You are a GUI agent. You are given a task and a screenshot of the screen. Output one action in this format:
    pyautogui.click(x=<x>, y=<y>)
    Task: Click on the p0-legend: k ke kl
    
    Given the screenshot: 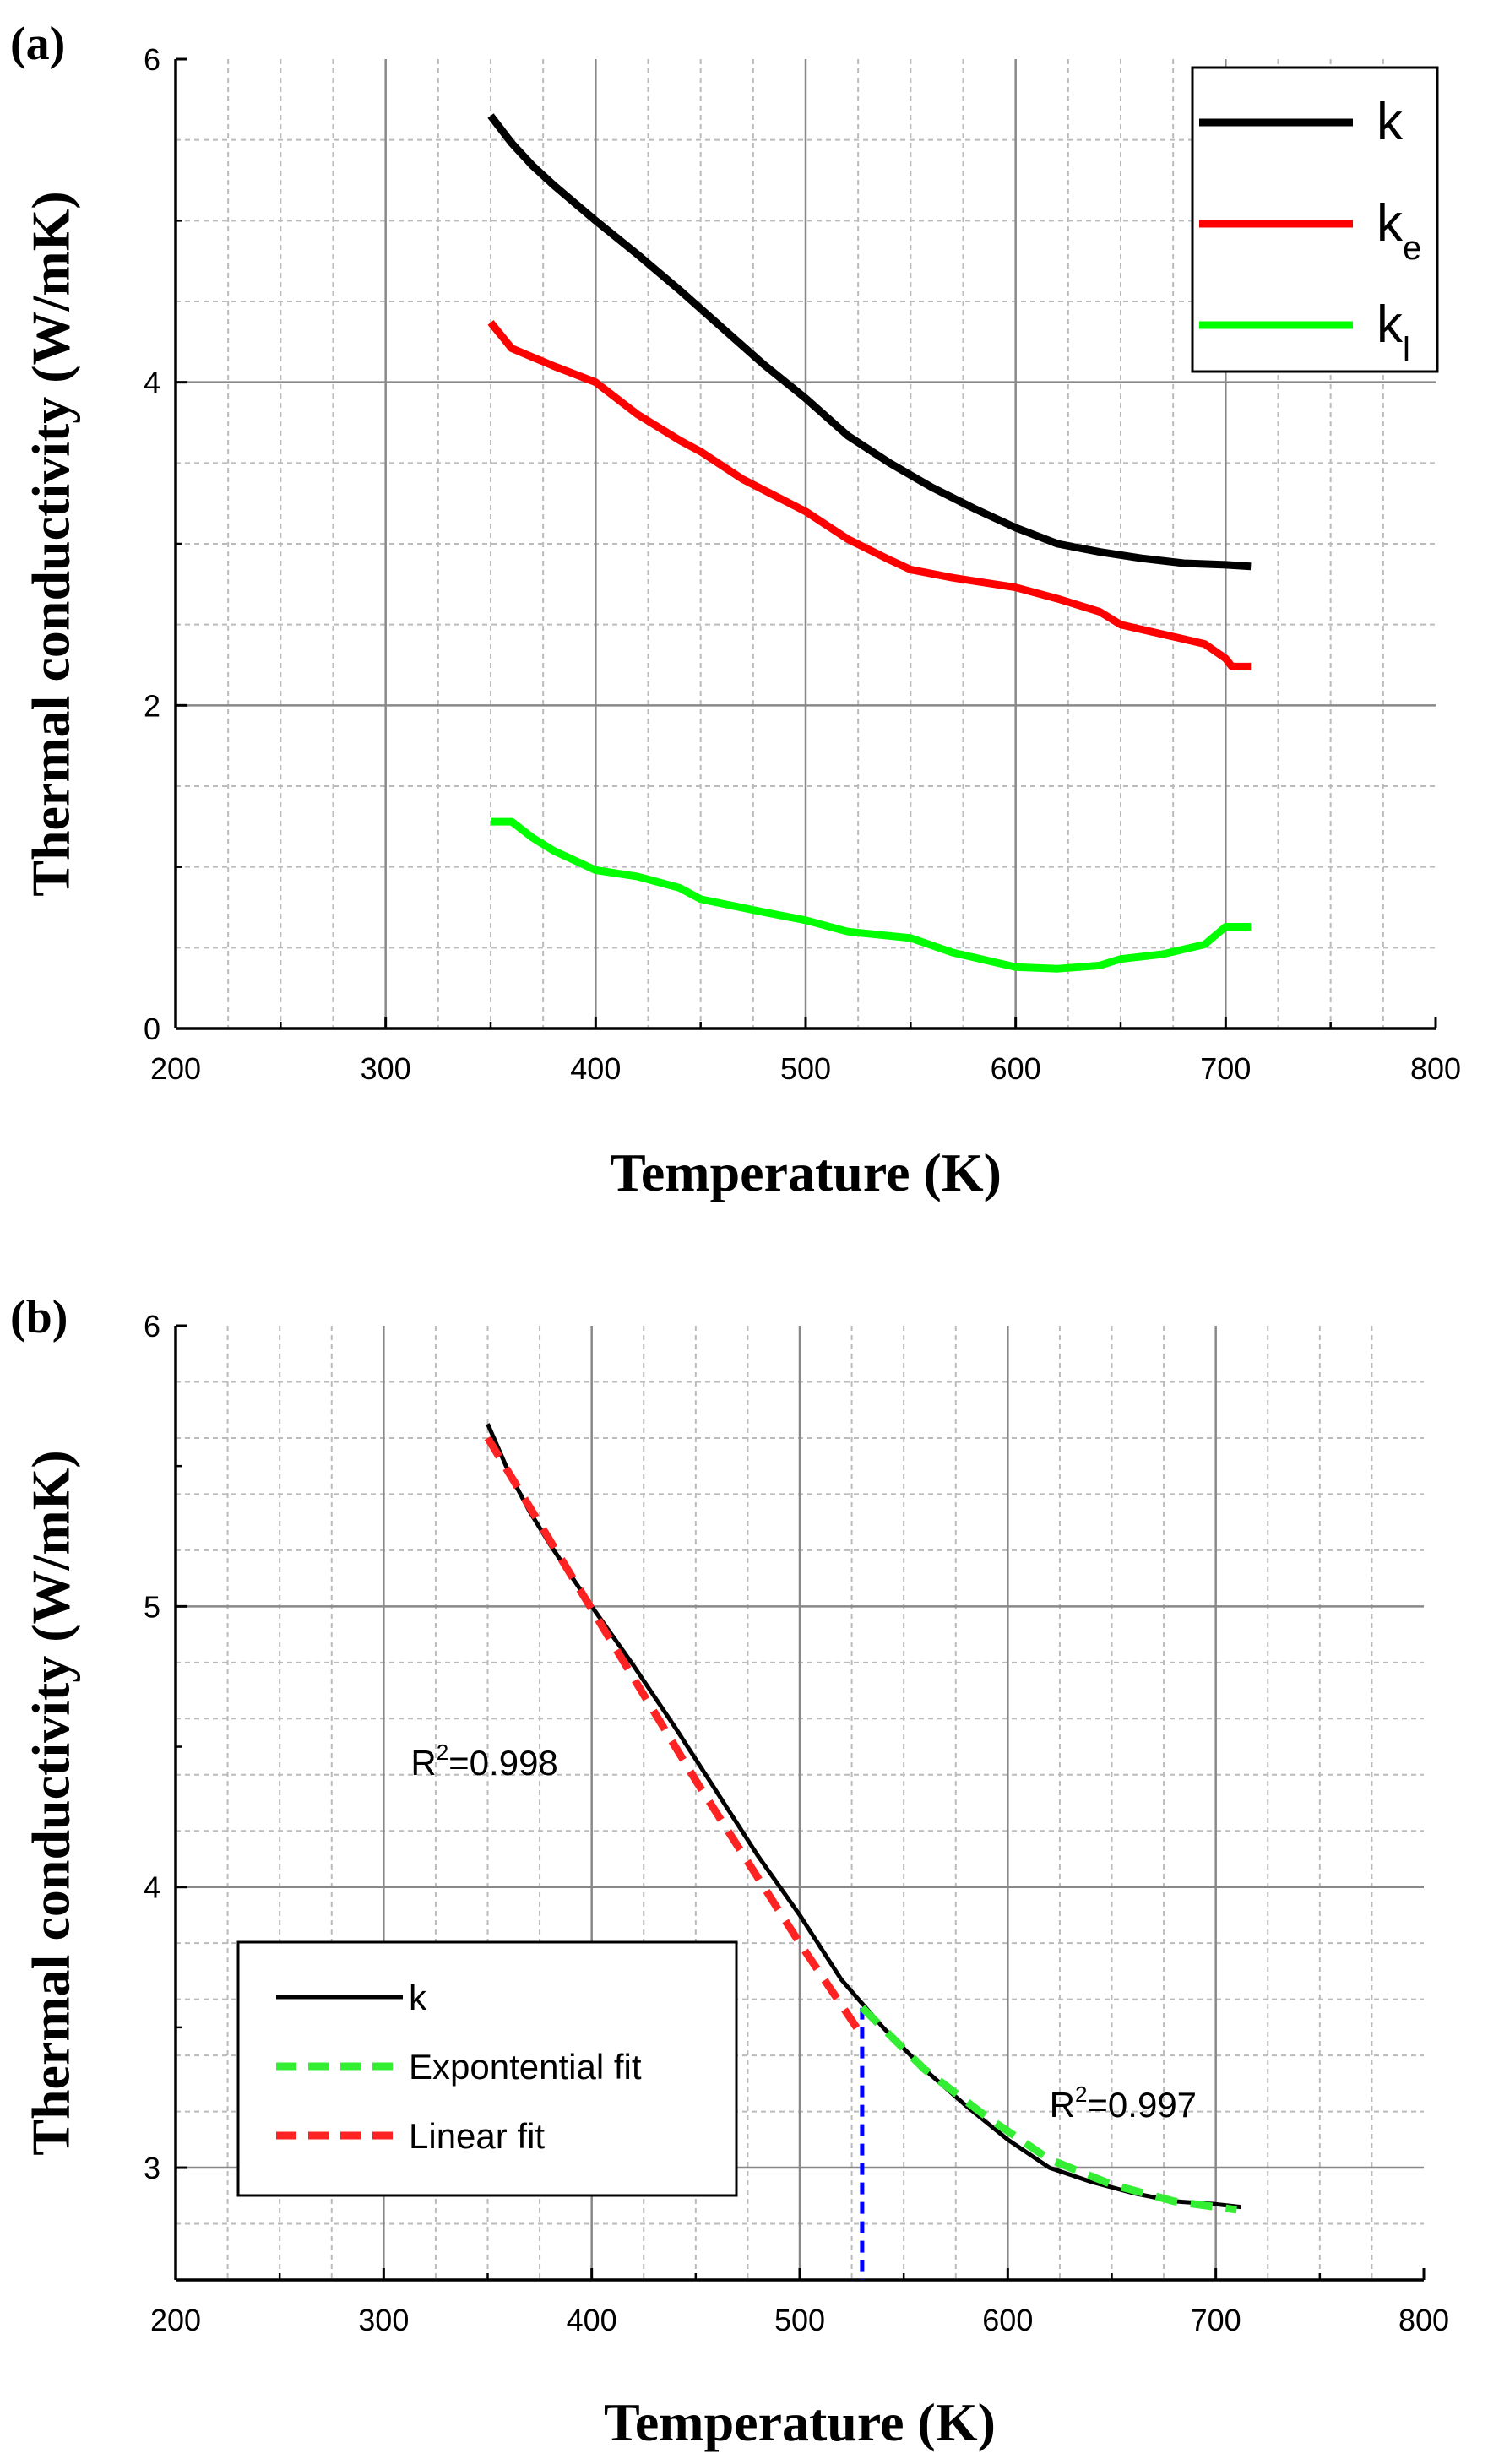 What is the action you would take?
    pyautogui.click(x=1315, y=220)
    